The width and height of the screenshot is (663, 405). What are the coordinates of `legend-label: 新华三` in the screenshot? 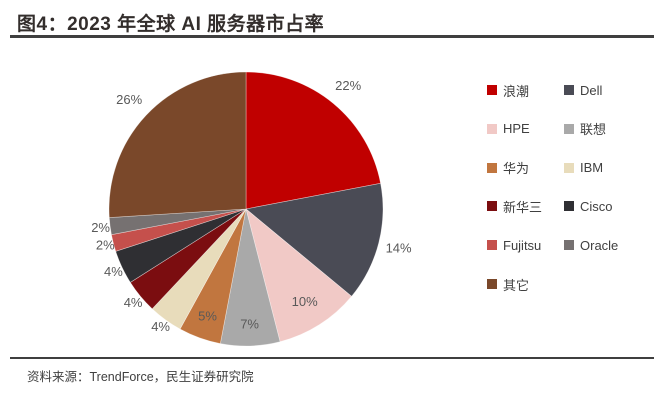 It's located at (523, 207).